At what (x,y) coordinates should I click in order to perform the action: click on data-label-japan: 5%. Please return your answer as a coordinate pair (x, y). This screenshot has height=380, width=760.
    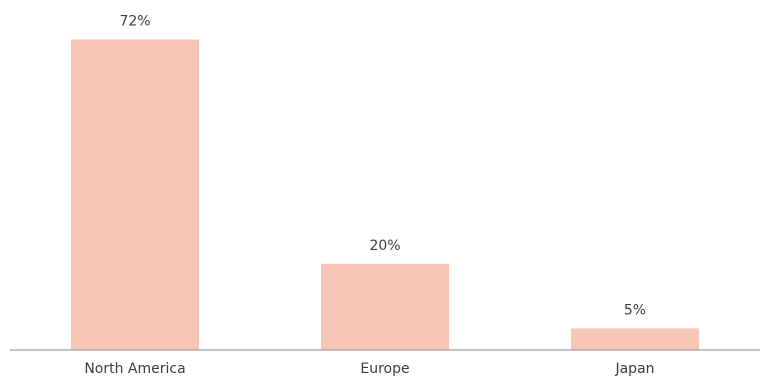
    Looking at the image, I should click on (635, 310).